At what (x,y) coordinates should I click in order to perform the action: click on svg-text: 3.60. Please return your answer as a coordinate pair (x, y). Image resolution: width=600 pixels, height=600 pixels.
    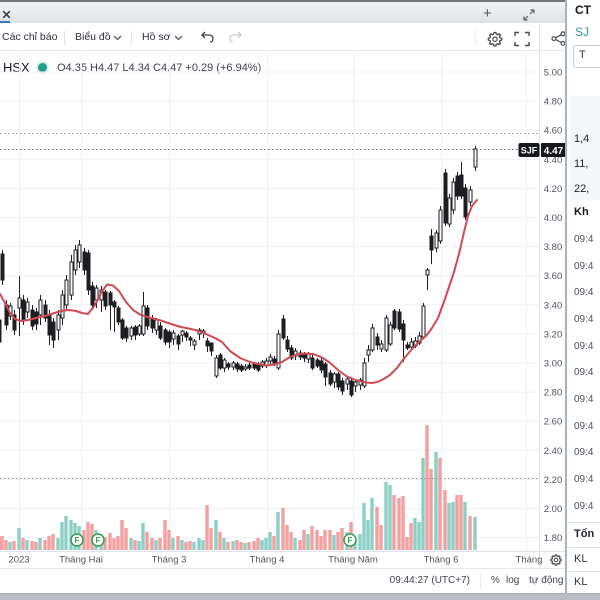
    Looking at the image, I should click on (553, 276).